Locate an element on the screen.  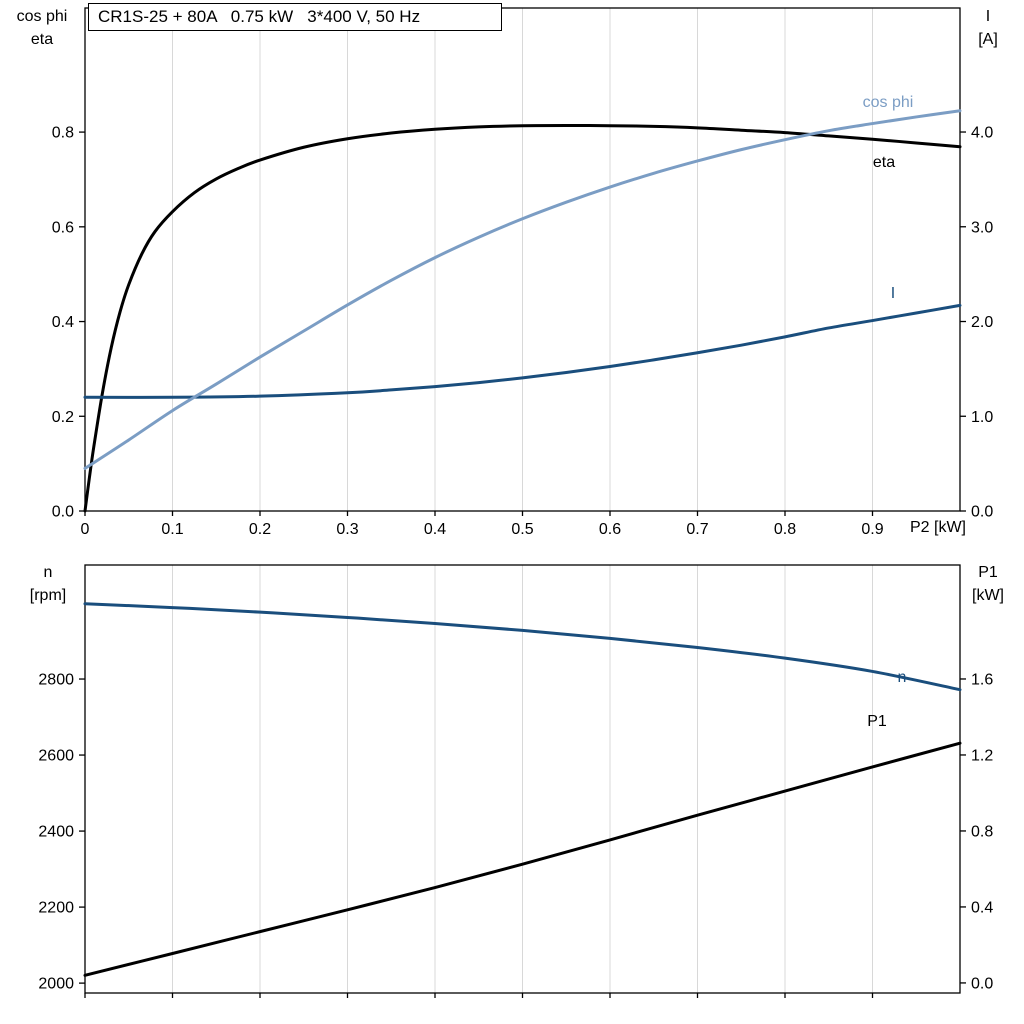
x-tick-label: 0.1 is located at coordinates (172, 529).